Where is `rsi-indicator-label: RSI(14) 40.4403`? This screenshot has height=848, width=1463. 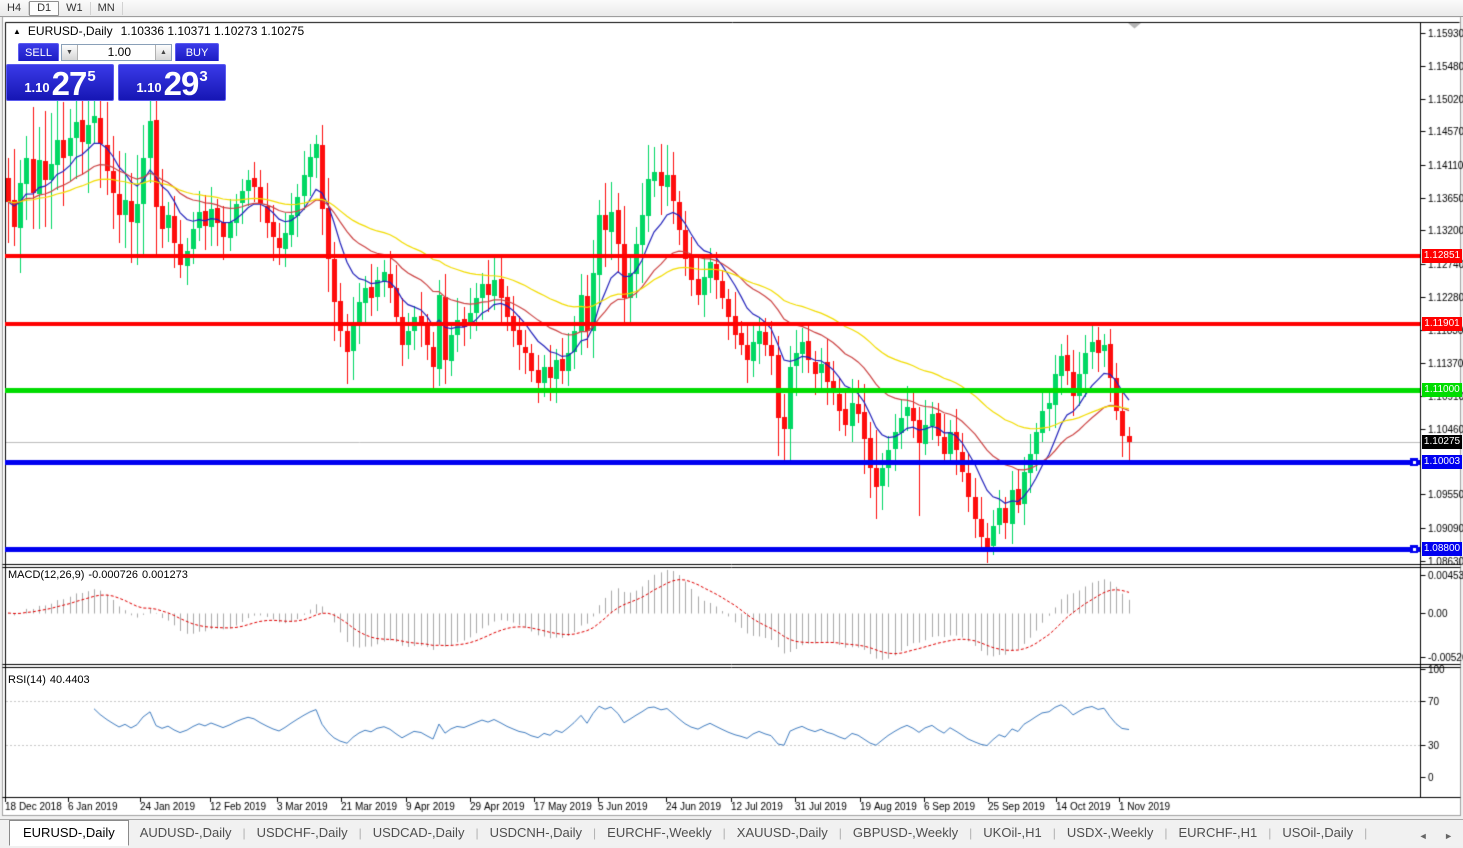
rsi-indicator-label: RSI(14) 40.4403 is located at coordinates (51, 680).